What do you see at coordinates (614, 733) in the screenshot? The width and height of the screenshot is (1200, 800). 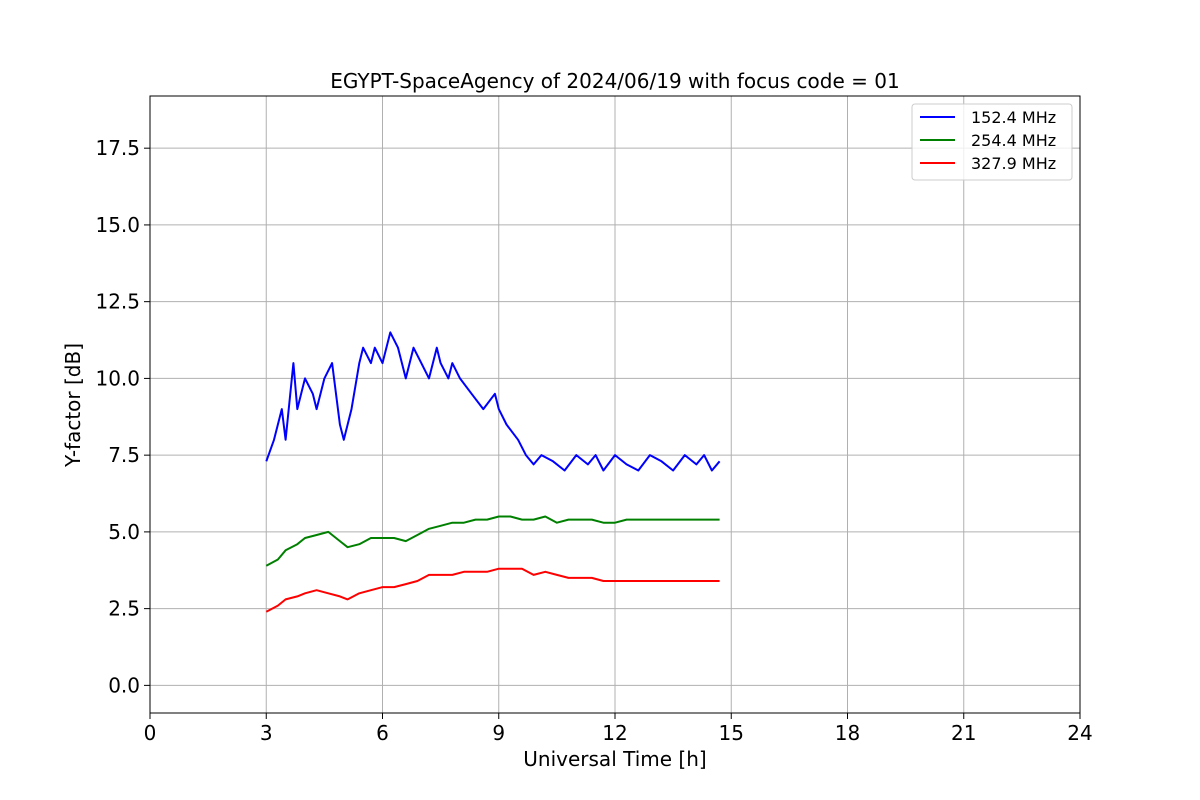 I see `x-tick-label: 12` at bounding box center [614, 733].